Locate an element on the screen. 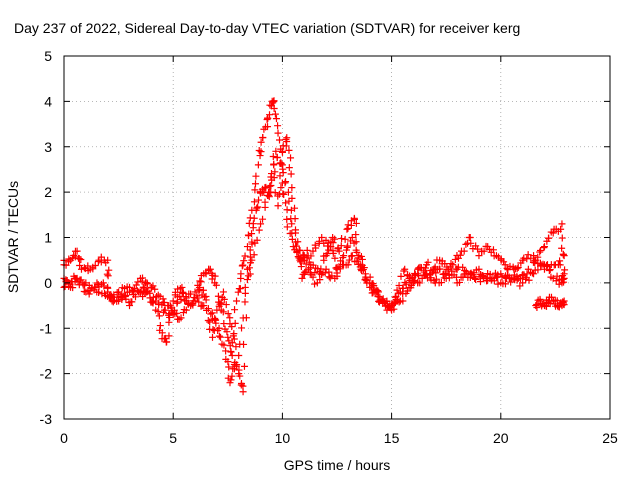 The image size is (640, 480). x-axis-label: GPS time / hours is located at coordinates (337, 465).